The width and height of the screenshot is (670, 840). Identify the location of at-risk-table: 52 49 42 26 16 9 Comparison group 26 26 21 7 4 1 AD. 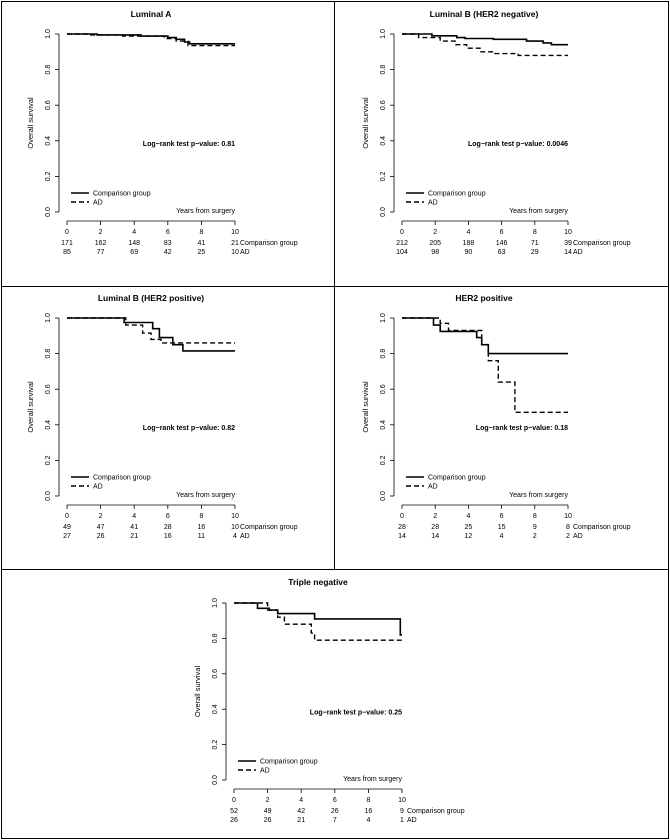
(347, 816).